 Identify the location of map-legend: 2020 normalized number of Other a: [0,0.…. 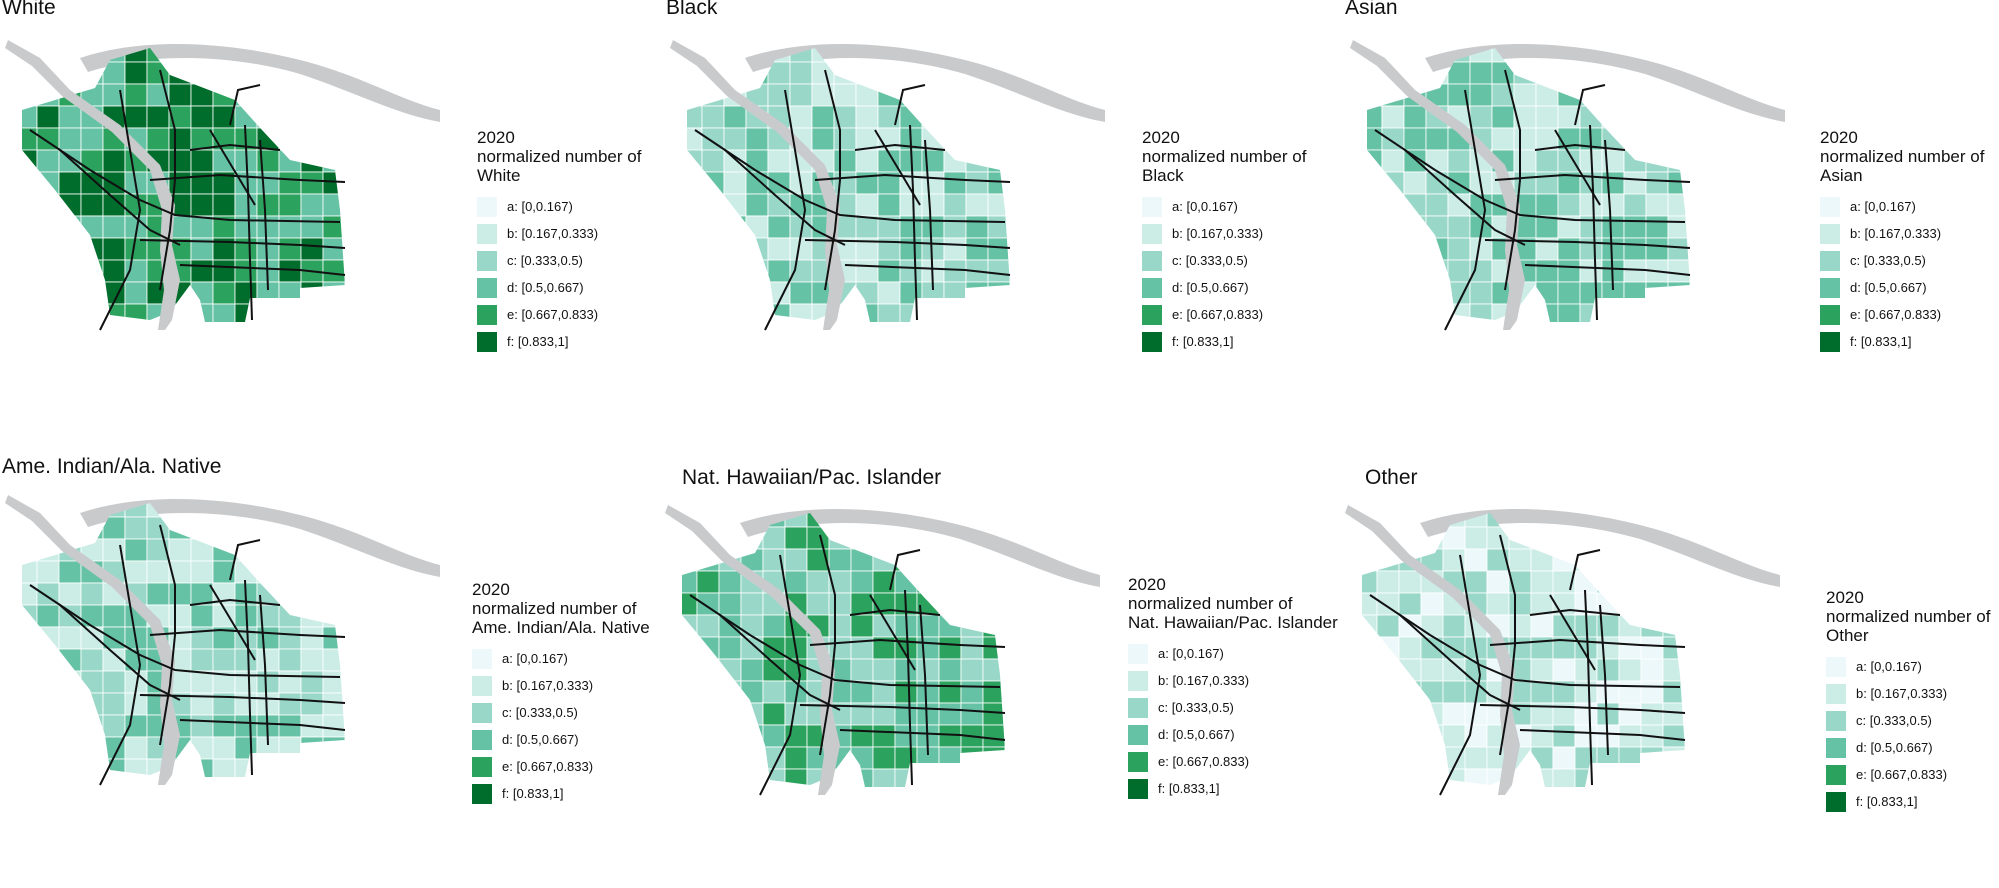
(1908, 701).